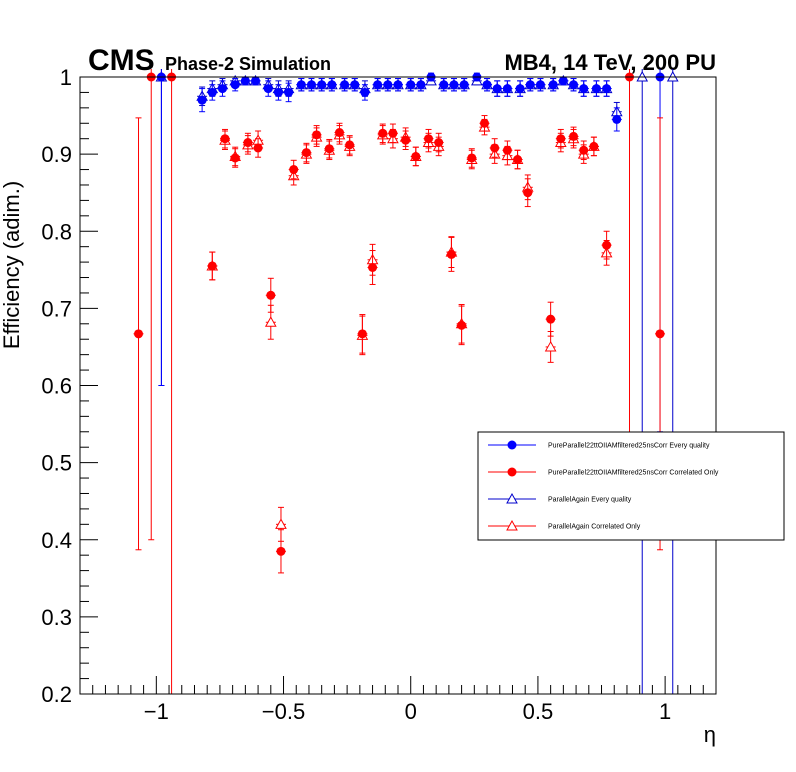 Image resolution: width=796 pixels, height=772 pixels. What do you see at coordinates (56, 540) in the screenshot?
I see `y-tick-label: 0.4` at bounding box center [56, 540].